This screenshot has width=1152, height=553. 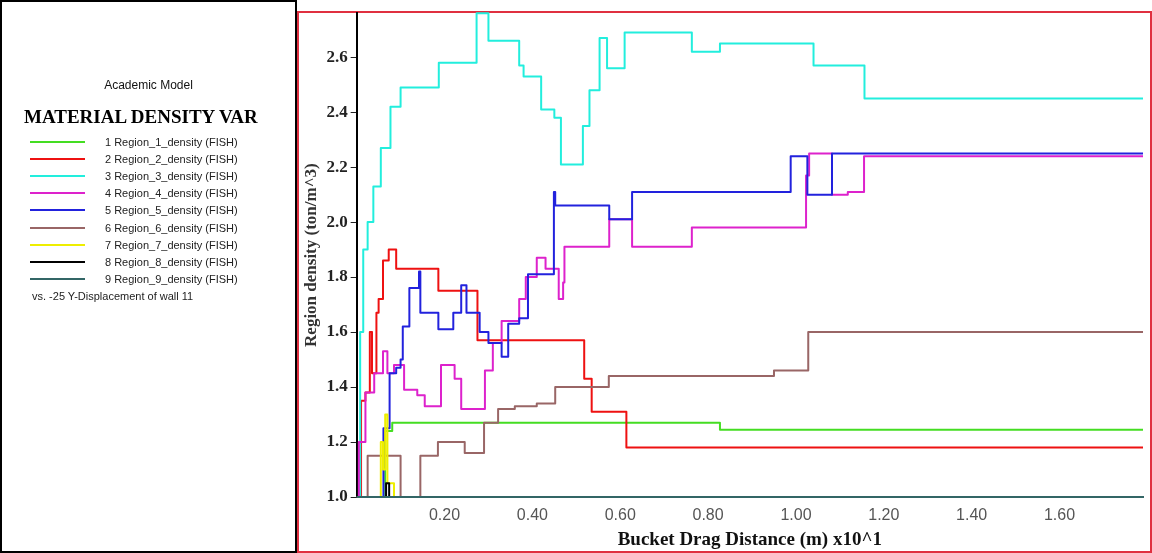 I want to click on y-tick-label: 1.6, so click(x=337, y=331).